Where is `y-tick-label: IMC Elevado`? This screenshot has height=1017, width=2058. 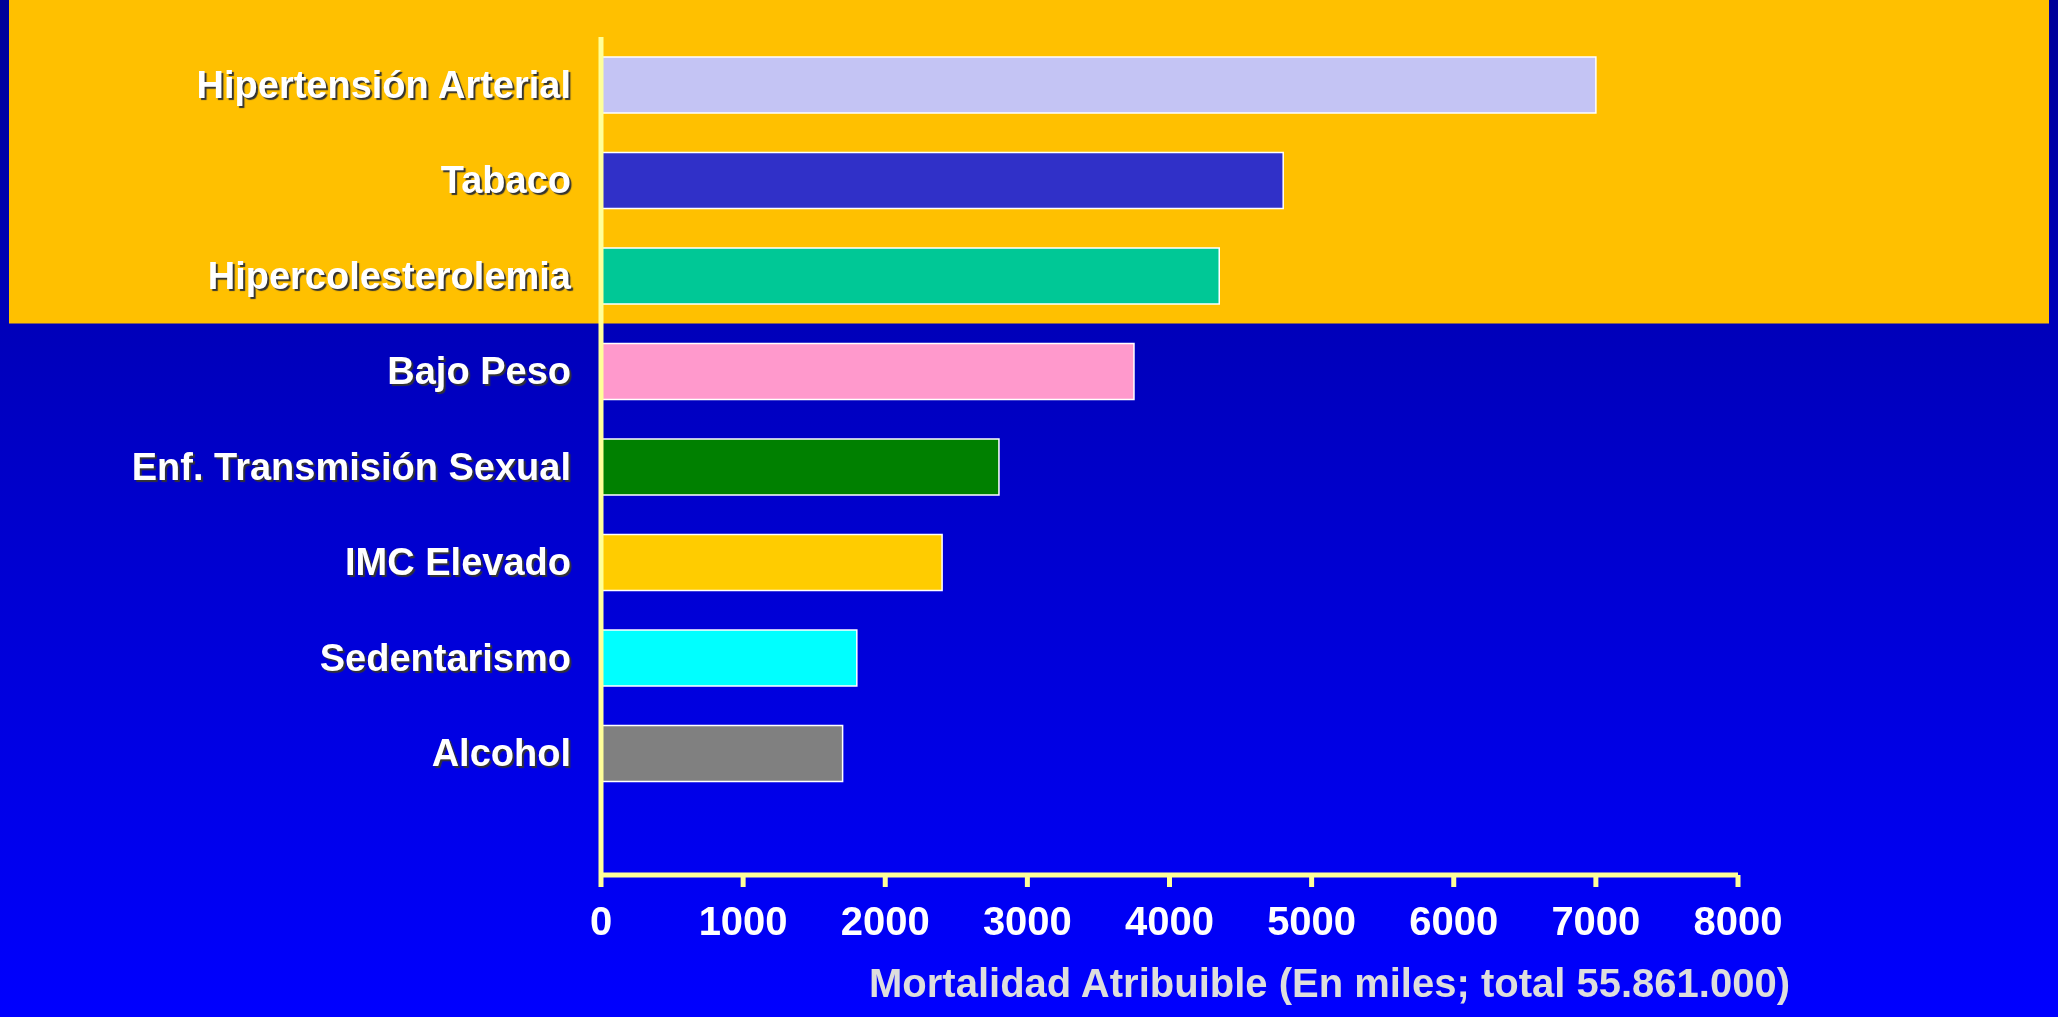
y-tick-label: IMC Elevado is located at coordinates (458, 562).